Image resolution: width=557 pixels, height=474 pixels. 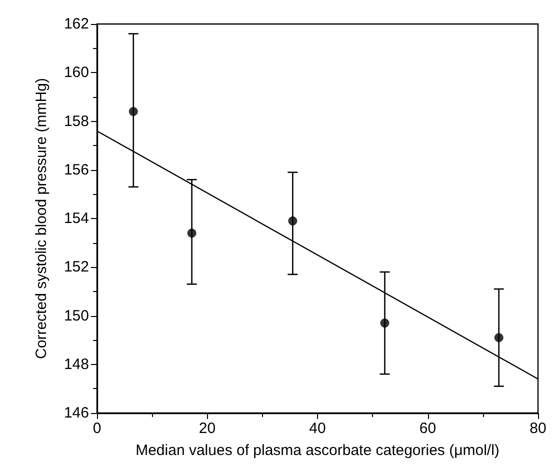 I want to click on y-tick-label: 150, so click(x=76, y=315).